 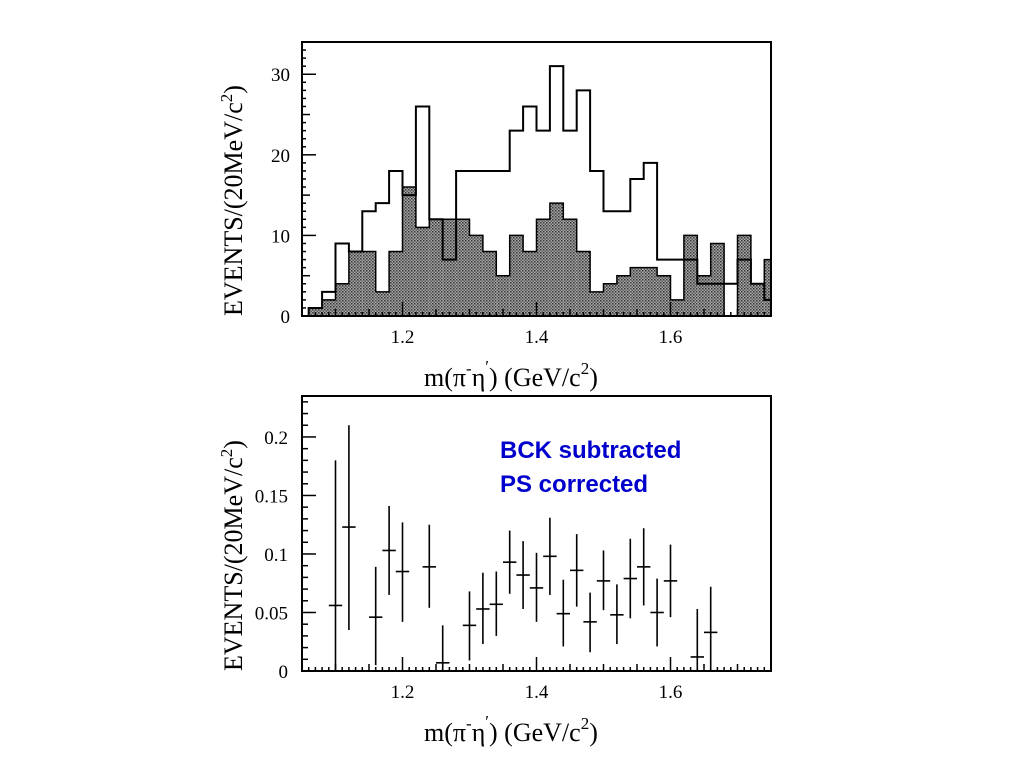 What do you see at coordinates (232, 555) in the screenshot?
I see `bottom-y-axis-label: EVENTS/(20MeV/c2)` at bounding box center [232, 555].